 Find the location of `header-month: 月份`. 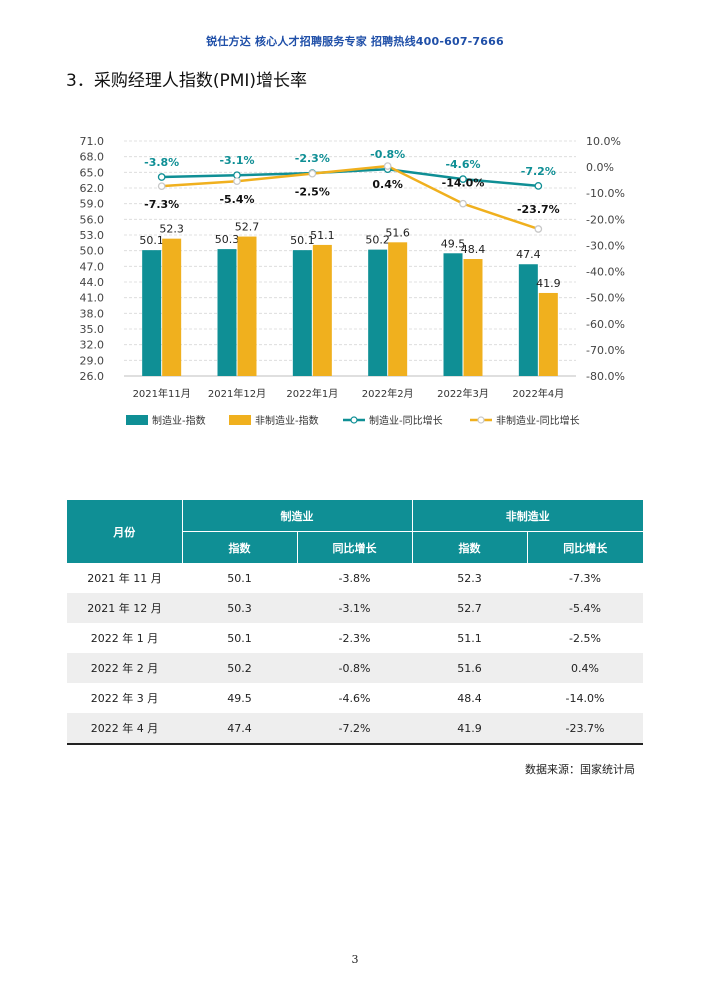

header-month: 月份 is located at coordinates (124, 531).